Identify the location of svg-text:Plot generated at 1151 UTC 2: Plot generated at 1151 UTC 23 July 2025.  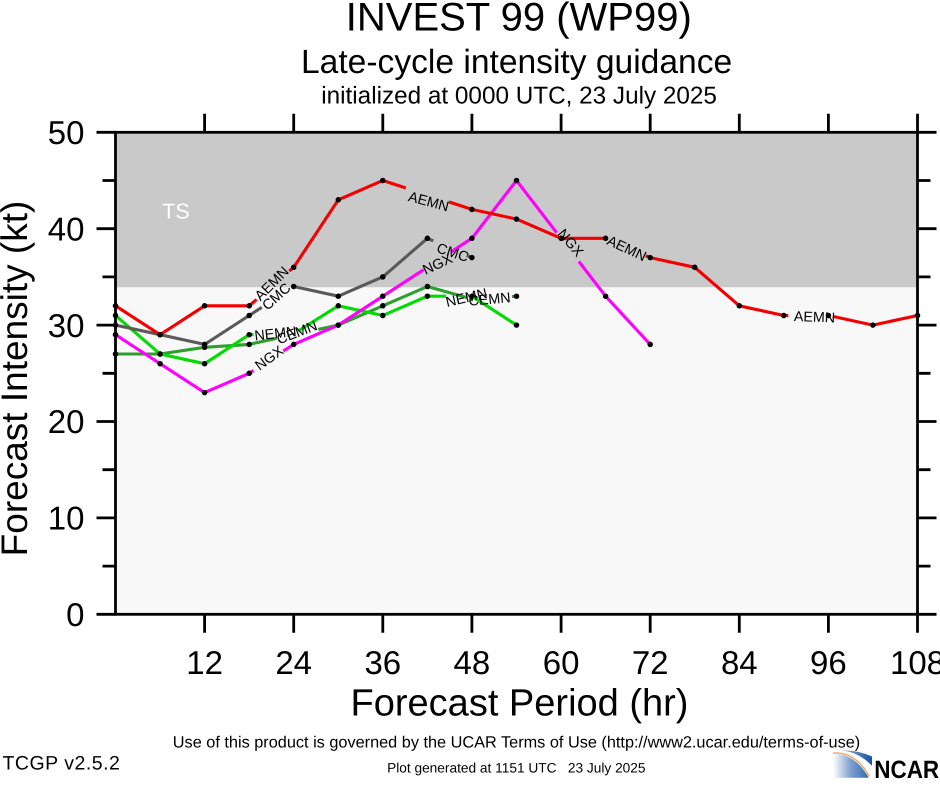
(516, 767).